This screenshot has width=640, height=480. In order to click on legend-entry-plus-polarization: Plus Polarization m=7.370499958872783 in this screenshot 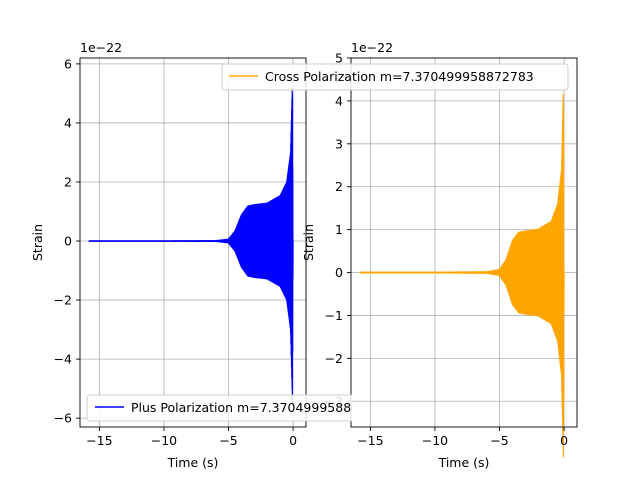, I will do `click(261, 407)`.